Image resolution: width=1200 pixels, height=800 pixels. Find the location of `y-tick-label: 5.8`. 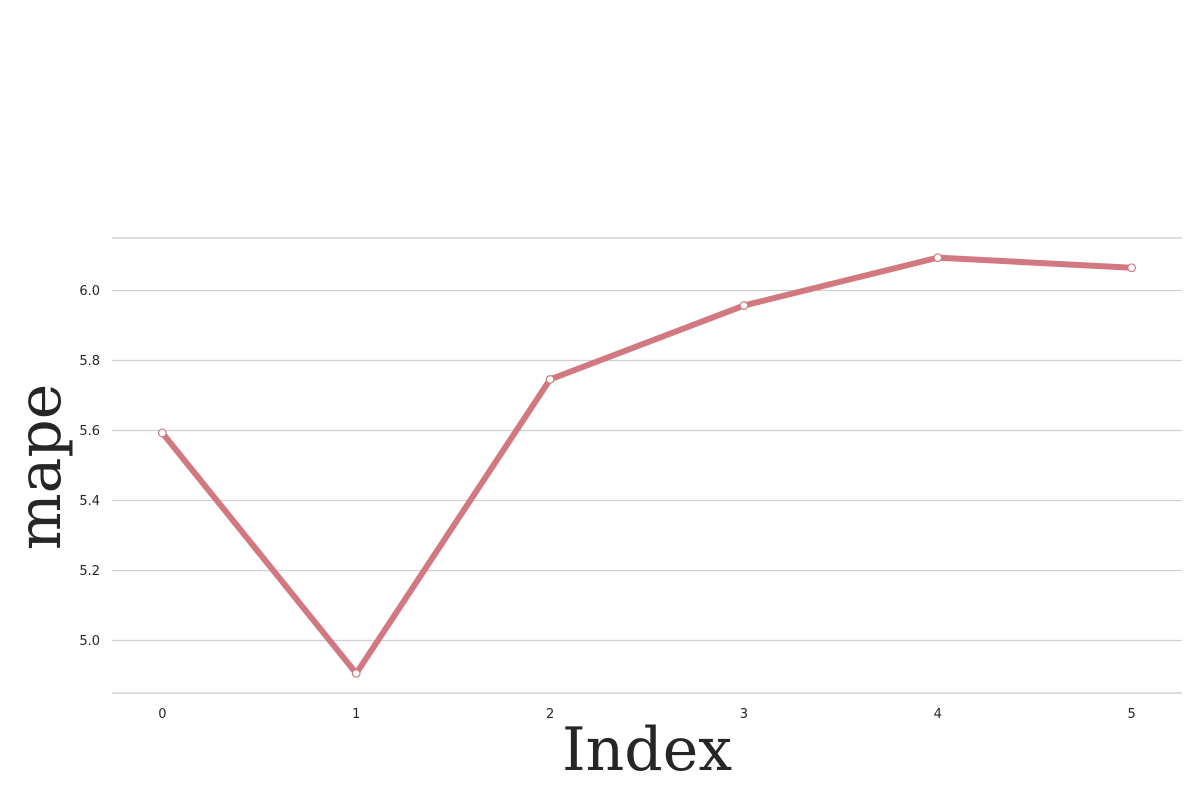

y-tick-label: 5.8 is located at coordinates (89, 361).